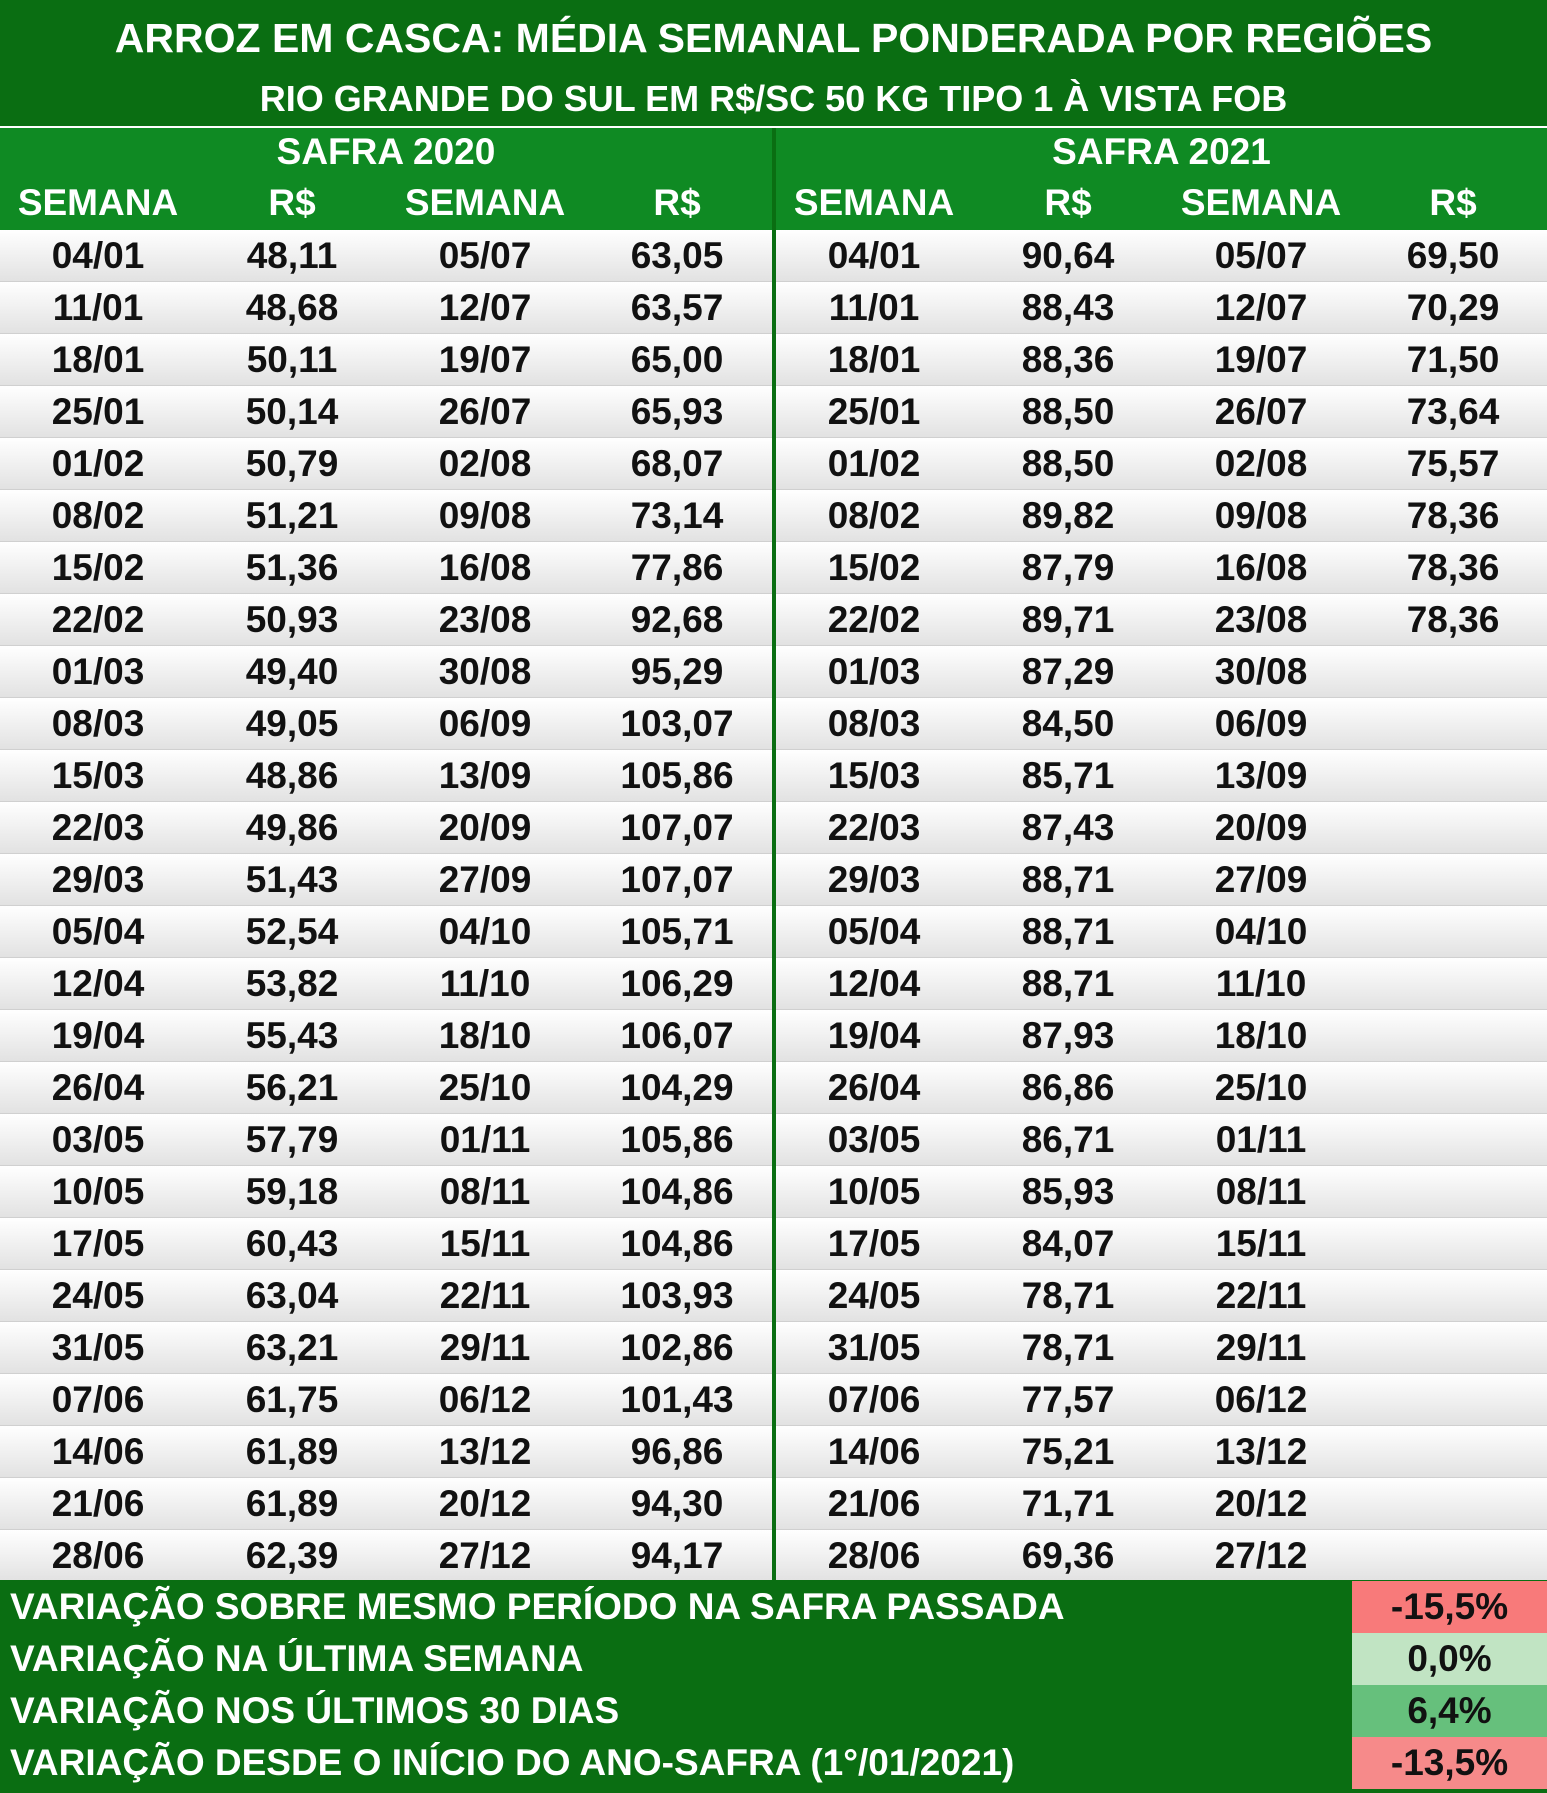 This screenshot has height=1793, width=1547. What do you see at coordinates (874, 463) in the screenshot?
I see `safra-2021-semana-cell: 01/02` at bounding box center [874, 463].